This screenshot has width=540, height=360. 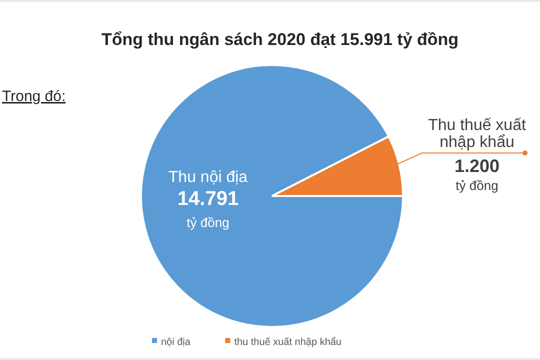 What do you see at coordinates (477, 166) in the screenshot?
I see `data-label: 1.200` at bounding box center [477, 166].